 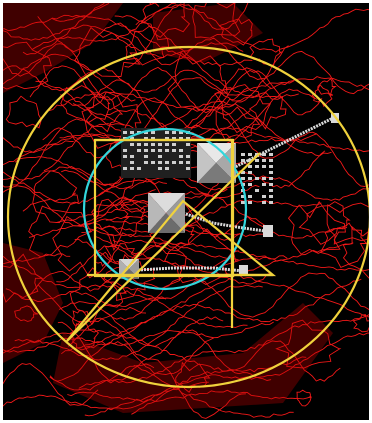 What do you see at coordinates (268, 231) in the screenshot?
I see `sphinx-temple` at bounding box center [268, 231].